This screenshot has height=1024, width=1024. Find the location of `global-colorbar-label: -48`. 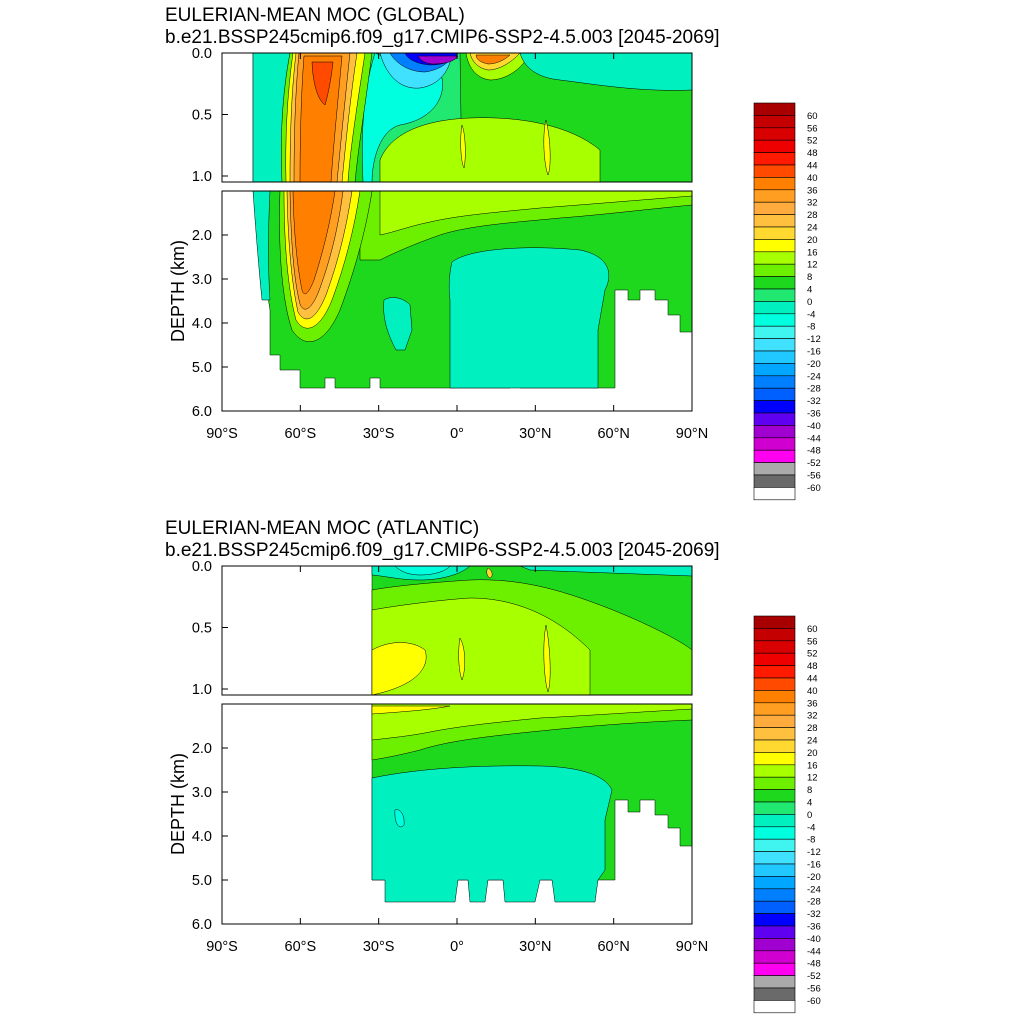

global-colorbar-label: -48 is located at coordinates (814, 451).